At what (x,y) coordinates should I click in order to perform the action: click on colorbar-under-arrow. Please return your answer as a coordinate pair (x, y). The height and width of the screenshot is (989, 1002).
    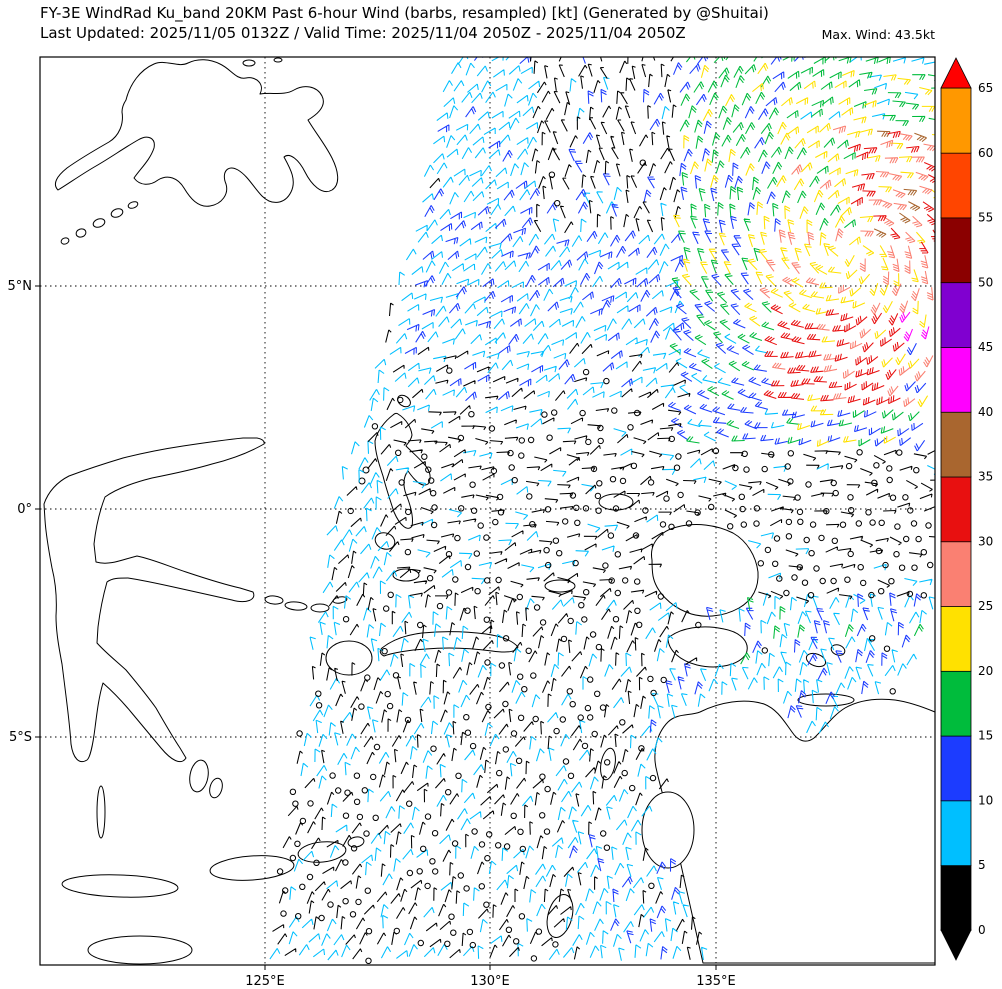
    Looking at the image, I should click on (956, 945).